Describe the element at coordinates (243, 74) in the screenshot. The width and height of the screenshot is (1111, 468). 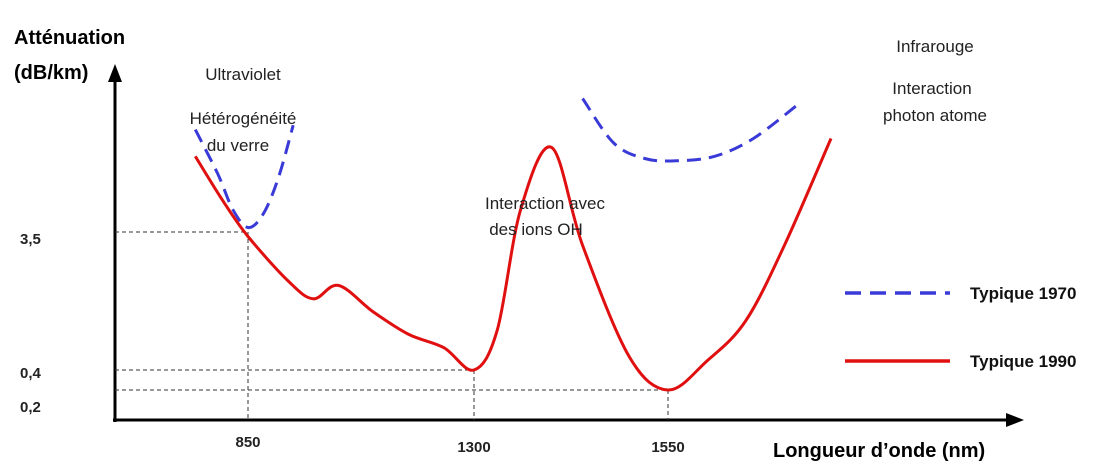
I see `annotation-ultraviolet: Ultraviolet` at that location.